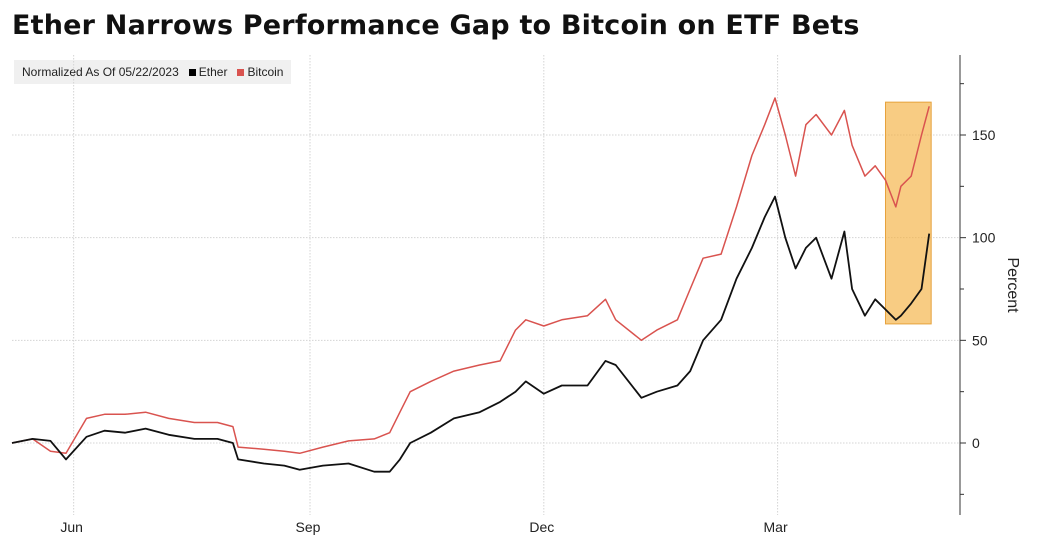 The image size is (1048, 539). What do you see at coordinates (265, 72) in the screenshot?
I see `legend-label-bitcoin: Bitcoin` at bounding box center [265, 72].